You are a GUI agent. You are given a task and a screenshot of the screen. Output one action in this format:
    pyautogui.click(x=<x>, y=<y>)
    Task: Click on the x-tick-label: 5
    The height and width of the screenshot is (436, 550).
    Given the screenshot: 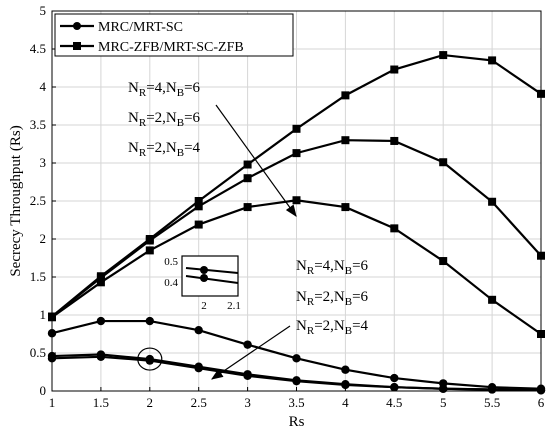 What is the action you would take?
    pyautogui.click(x=443, y=402)
    